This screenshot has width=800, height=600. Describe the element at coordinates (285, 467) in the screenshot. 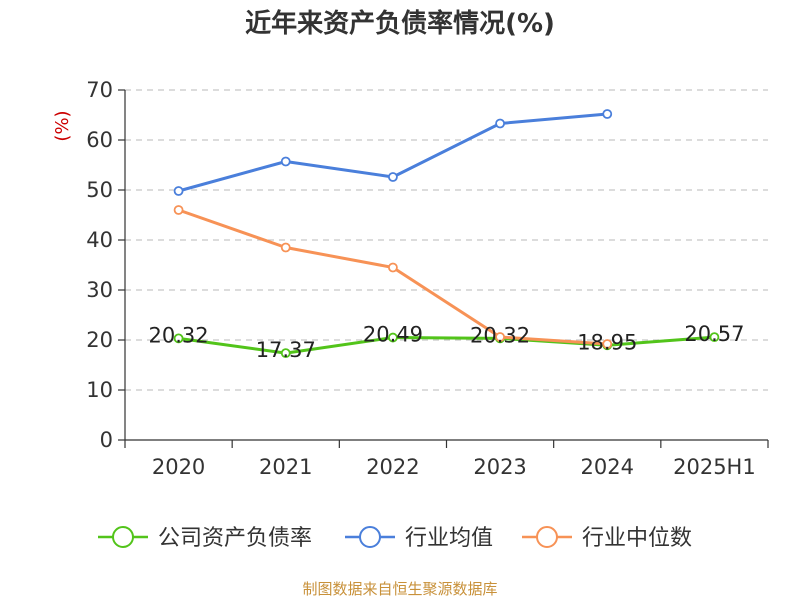

I see `x-tick-label: 2021` at that location.